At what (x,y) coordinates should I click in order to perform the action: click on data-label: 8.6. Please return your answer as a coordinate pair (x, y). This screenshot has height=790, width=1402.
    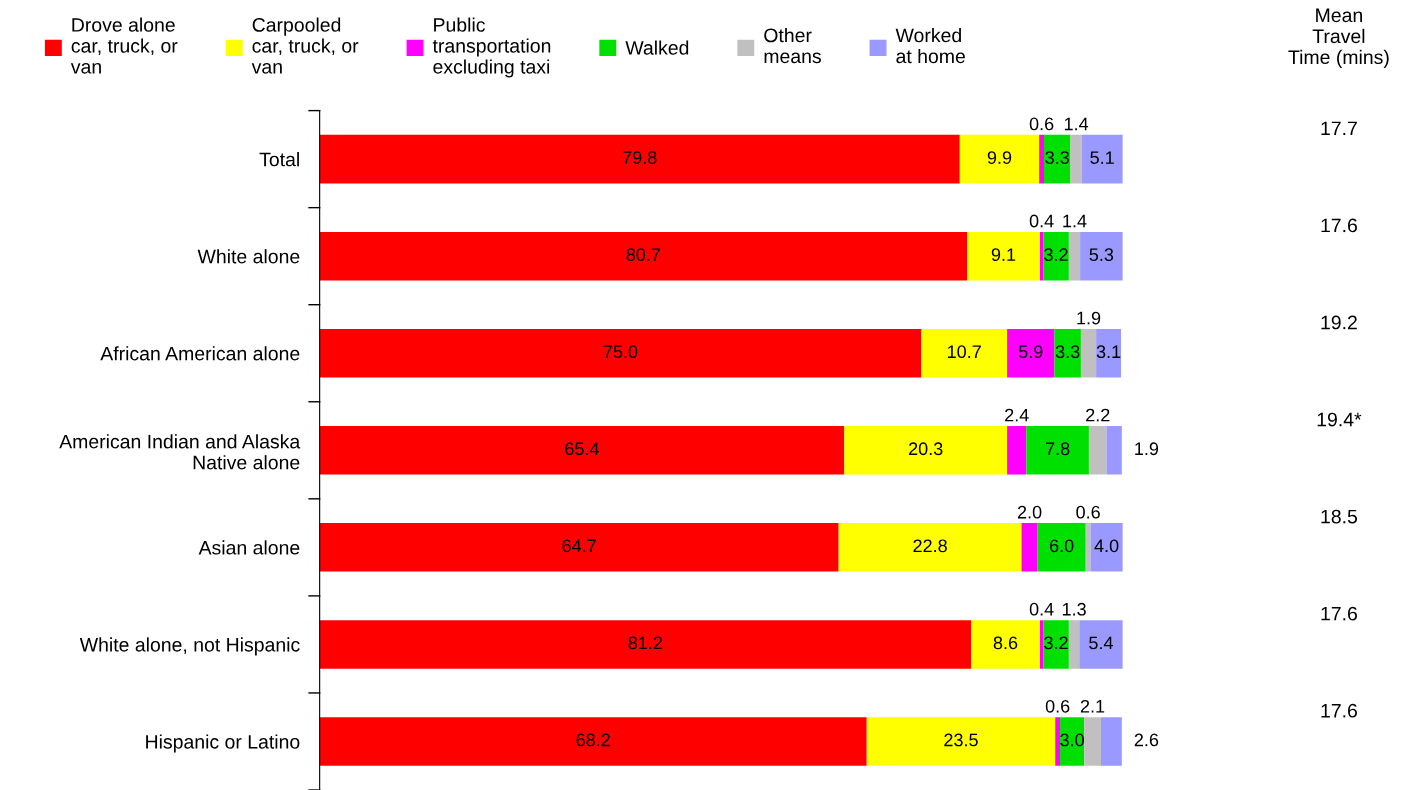
    Looking at the image, I should click on (1005, 643).